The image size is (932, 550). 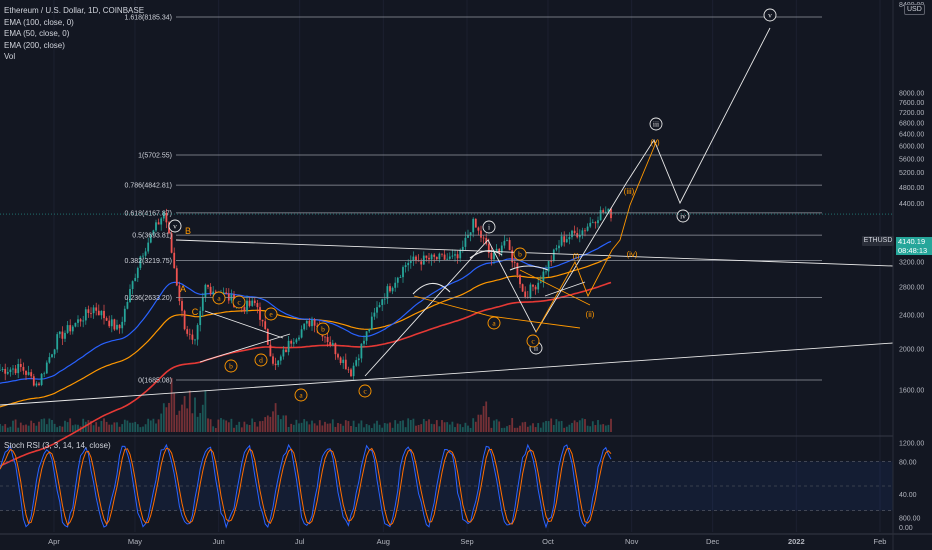 What do you see at coordinates (914, 9) in the screenshot?
I see `currency-button: USD` at bounding box center [914, 9].